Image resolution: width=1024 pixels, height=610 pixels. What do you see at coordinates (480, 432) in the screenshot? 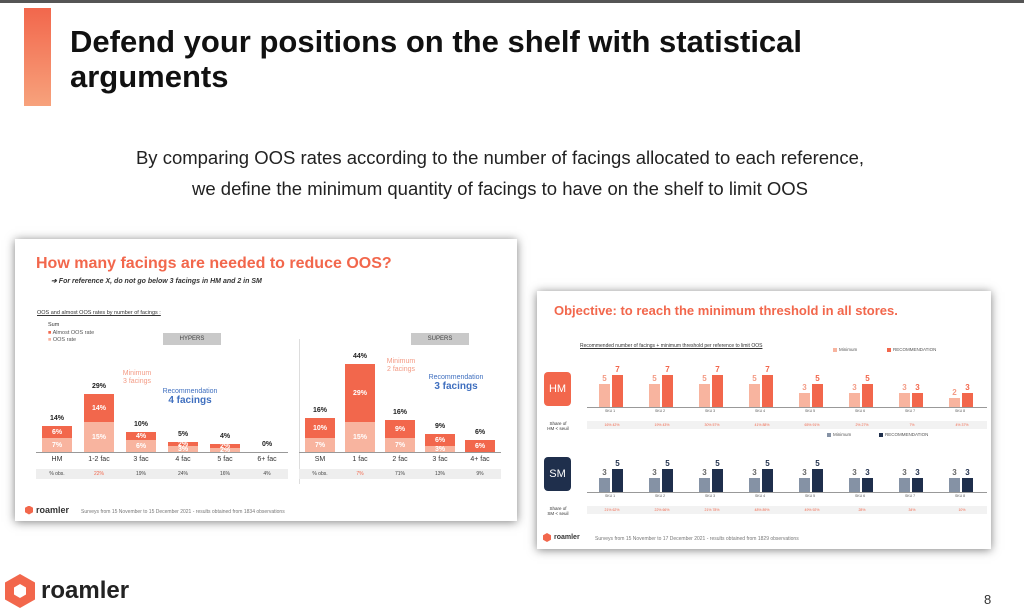
I see `bar-total-label: 6%` at bounding box center [480, 432].